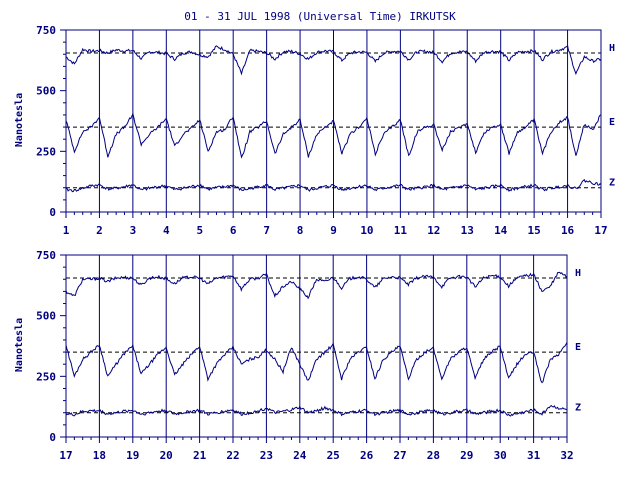  What do you see at coordinates (200, 455) in the screenshot?
I see `x-tick-label: 21` at bounding box center [200, 455].